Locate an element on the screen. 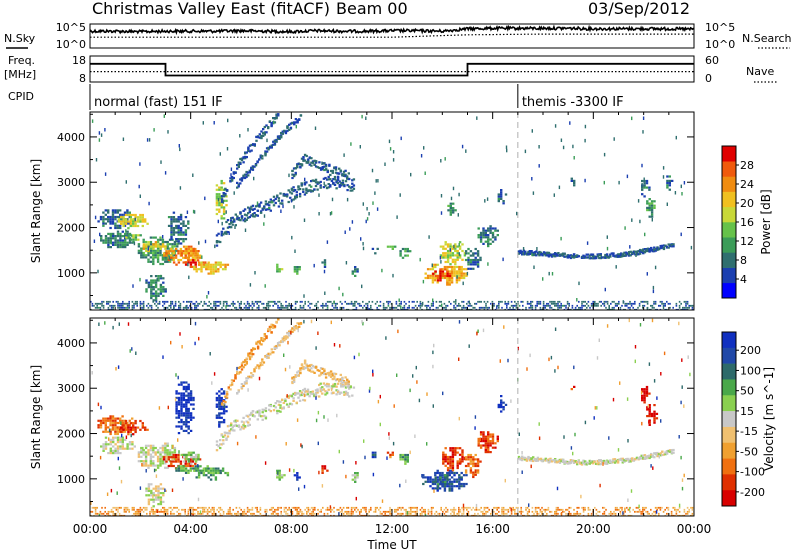 The width and height of the screenshot is (800, 554). velocity-colorbar-label-7: -200 is located at coordinates (752, 492).